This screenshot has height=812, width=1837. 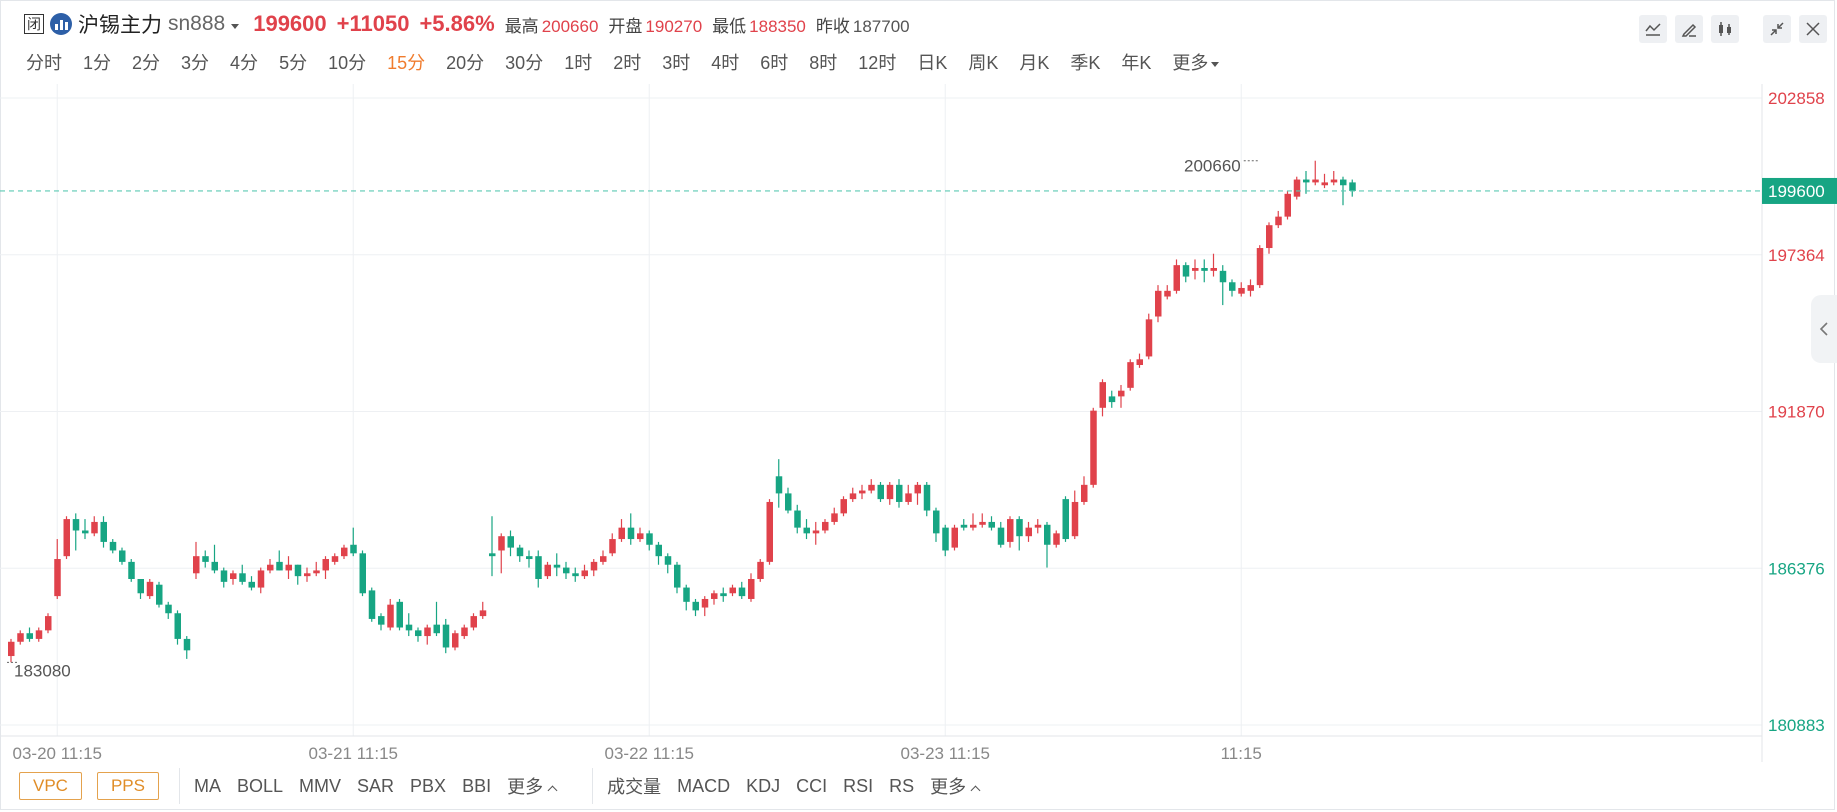 I want to click on period-more-dropdown: 更多, so click(x=1195, y=62).